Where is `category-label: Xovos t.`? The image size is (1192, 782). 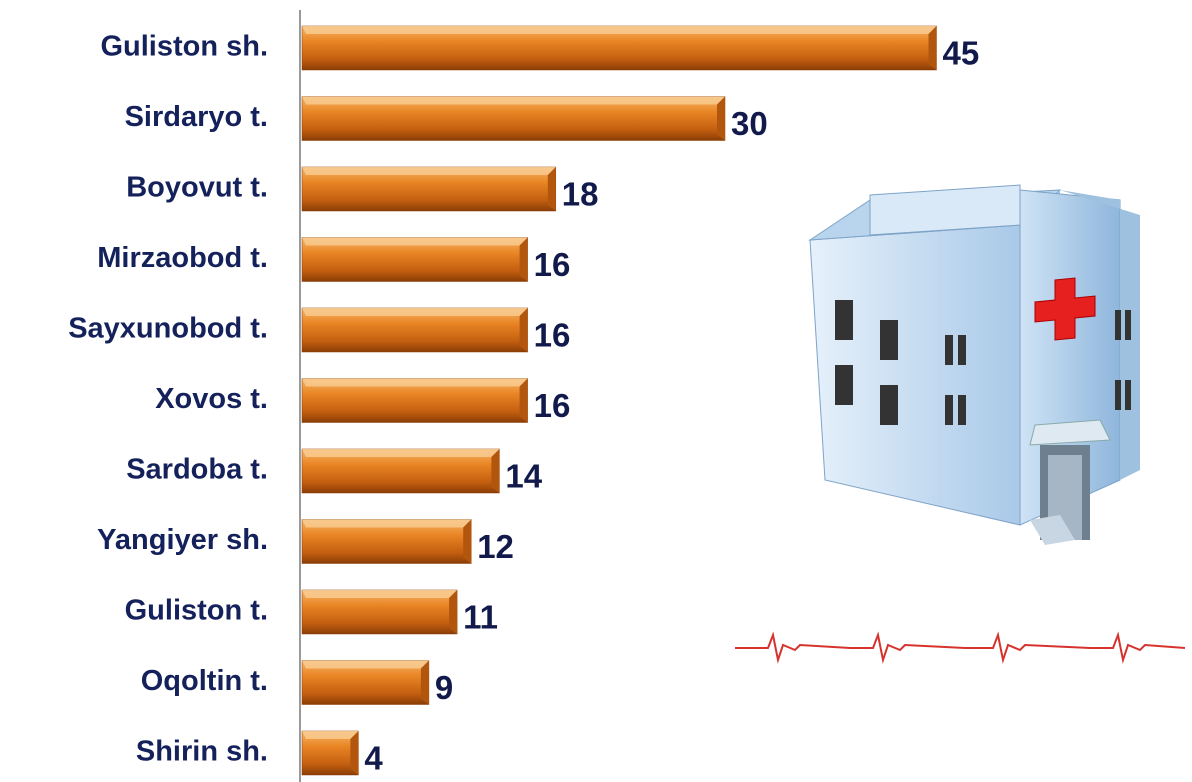
category-label: Xovos t. is located at coordinates (211, 399).